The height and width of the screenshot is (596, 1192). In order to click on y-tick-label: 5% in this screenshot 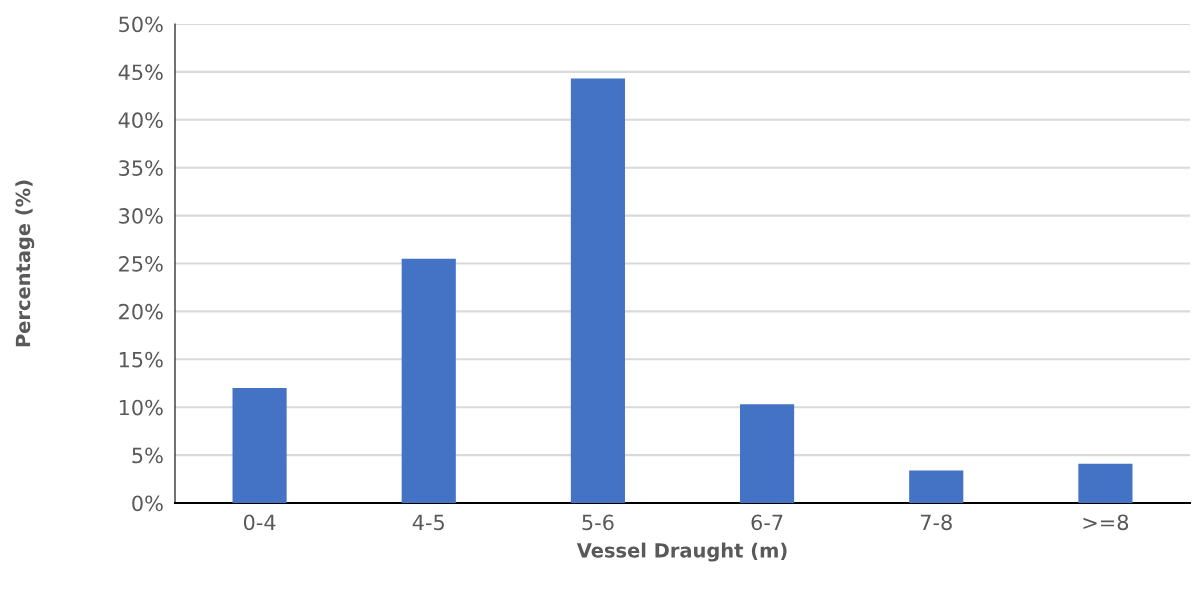, I will do `click(147, 455)`.